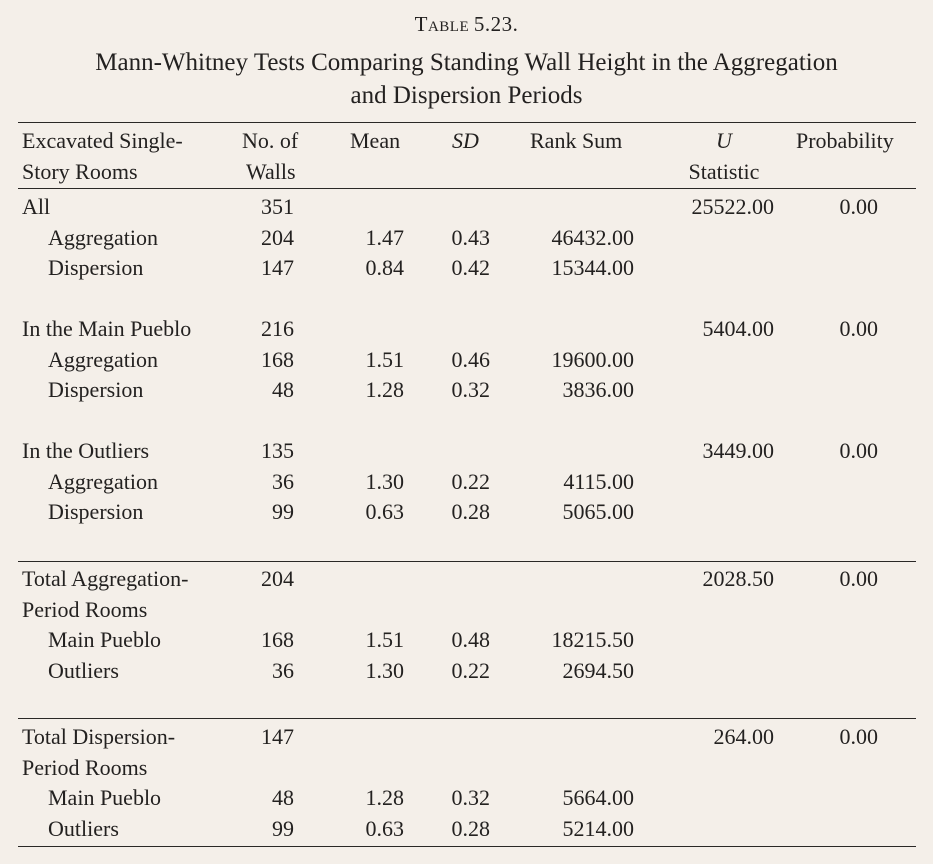  What do you see at coordinates (724, 171) in the screenshot?
I see `header-statistic: Statistic` at bounding box center [724, 171].